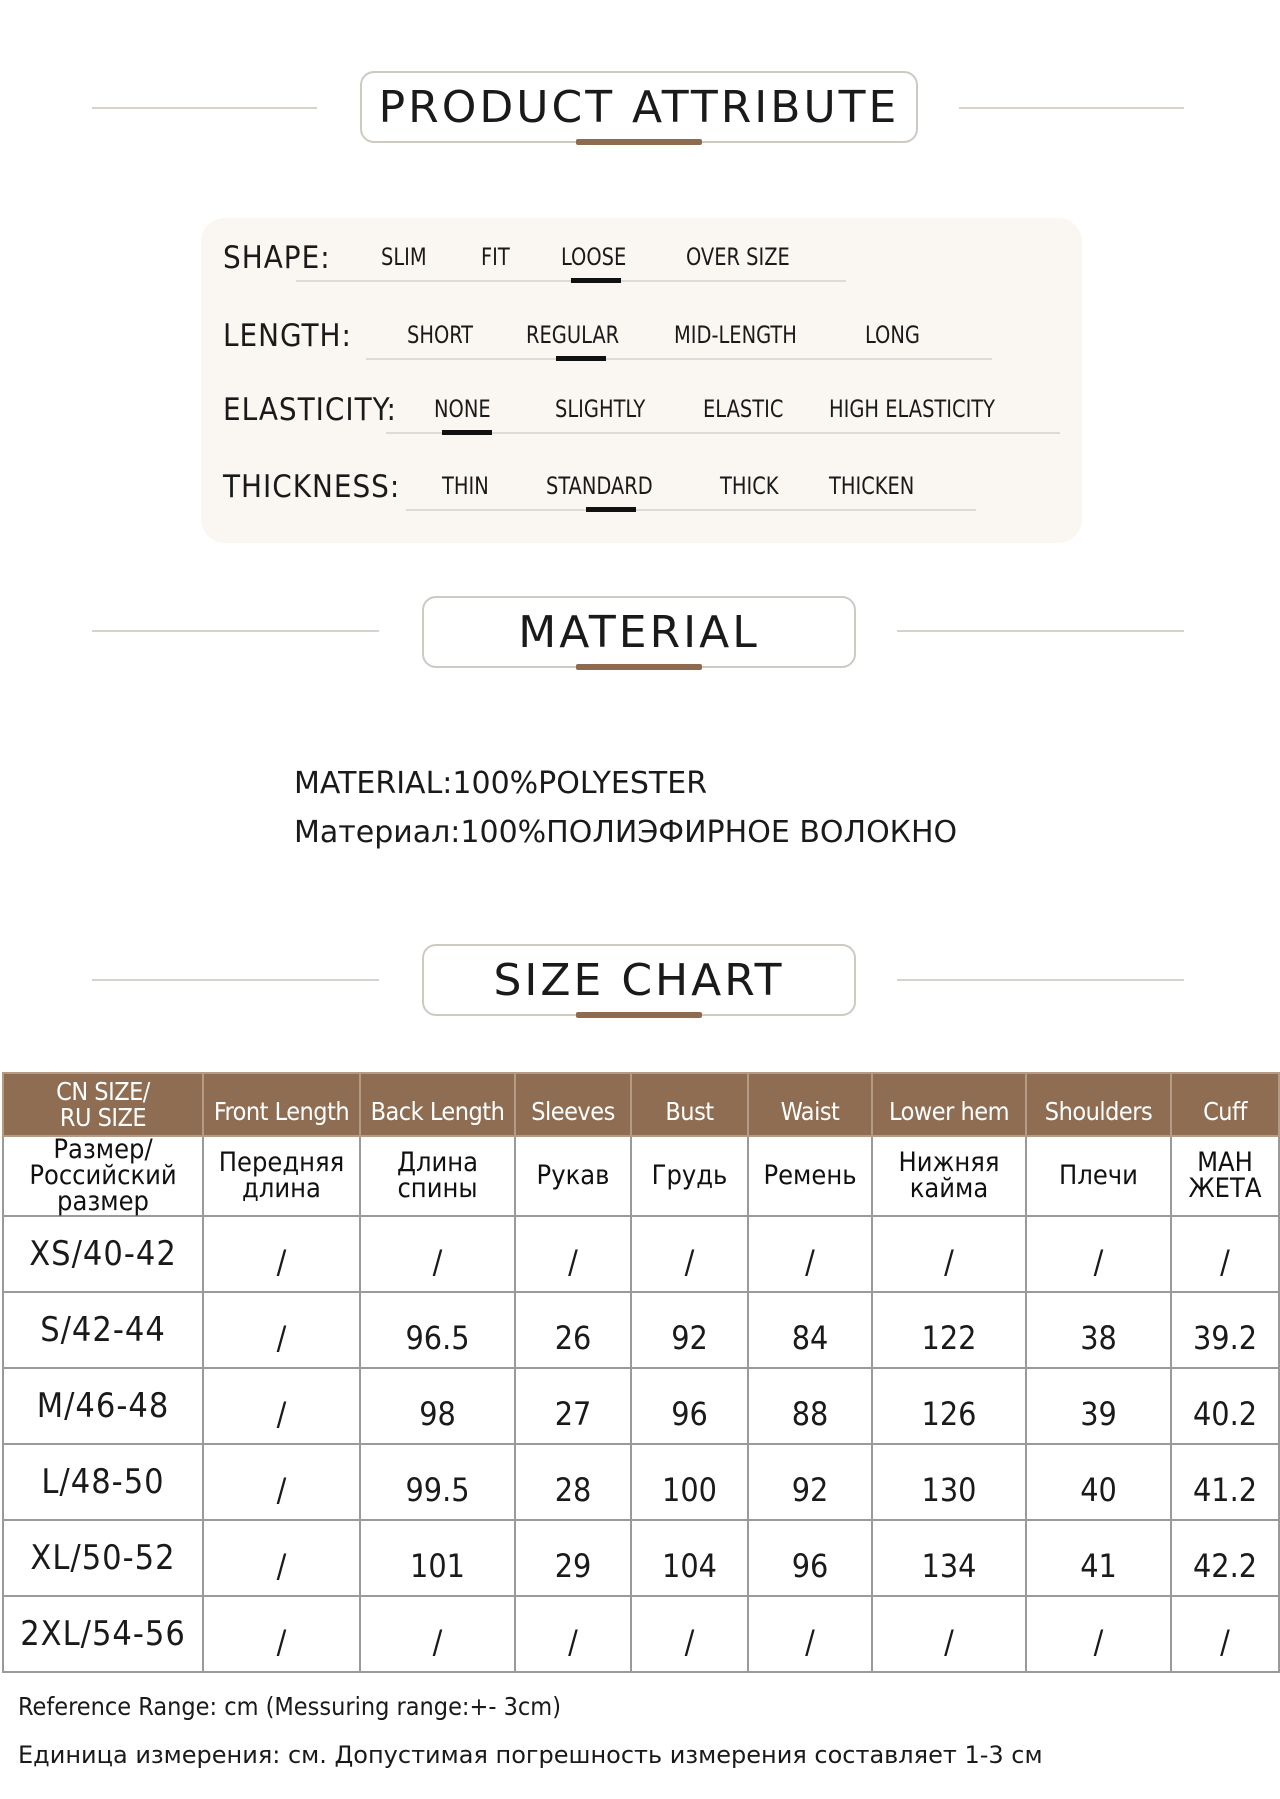 The height and width of the screenshot is (1799, 1280). I want to click on column-header: Lower hem, so click(949, 1104).